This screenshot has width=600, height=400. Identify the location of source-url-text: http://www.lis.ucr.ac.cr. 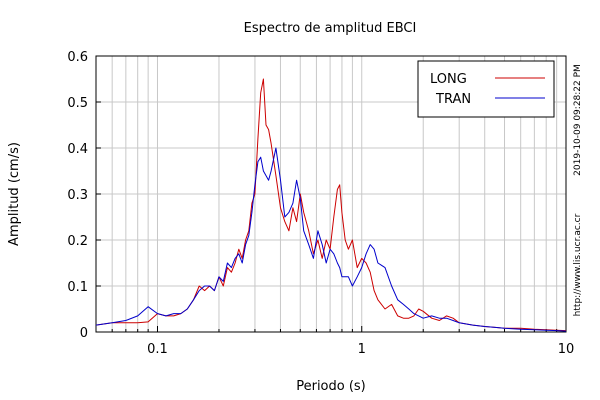
(578, 264).